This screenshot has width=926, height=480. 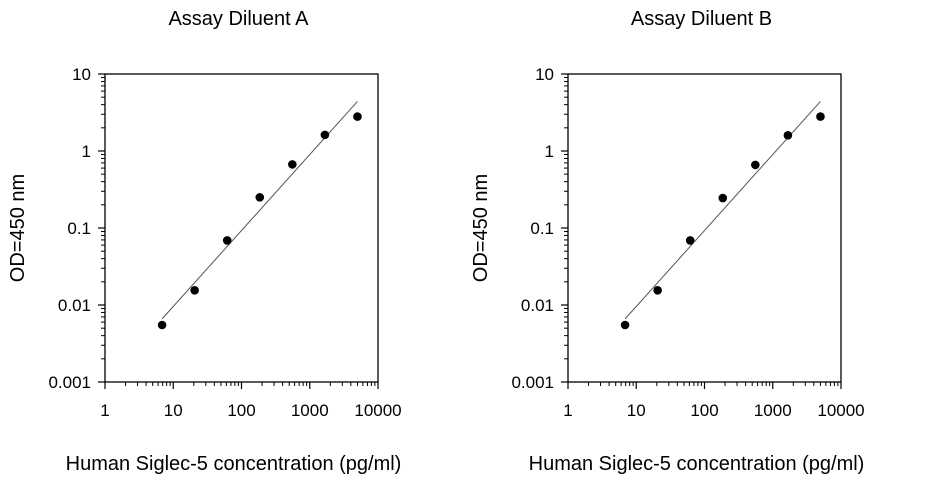 What do you see at coordinates (701, 19) in the screenshot?
I see `chart-title: Assay Diluent B` at bounding box center [701, 19].